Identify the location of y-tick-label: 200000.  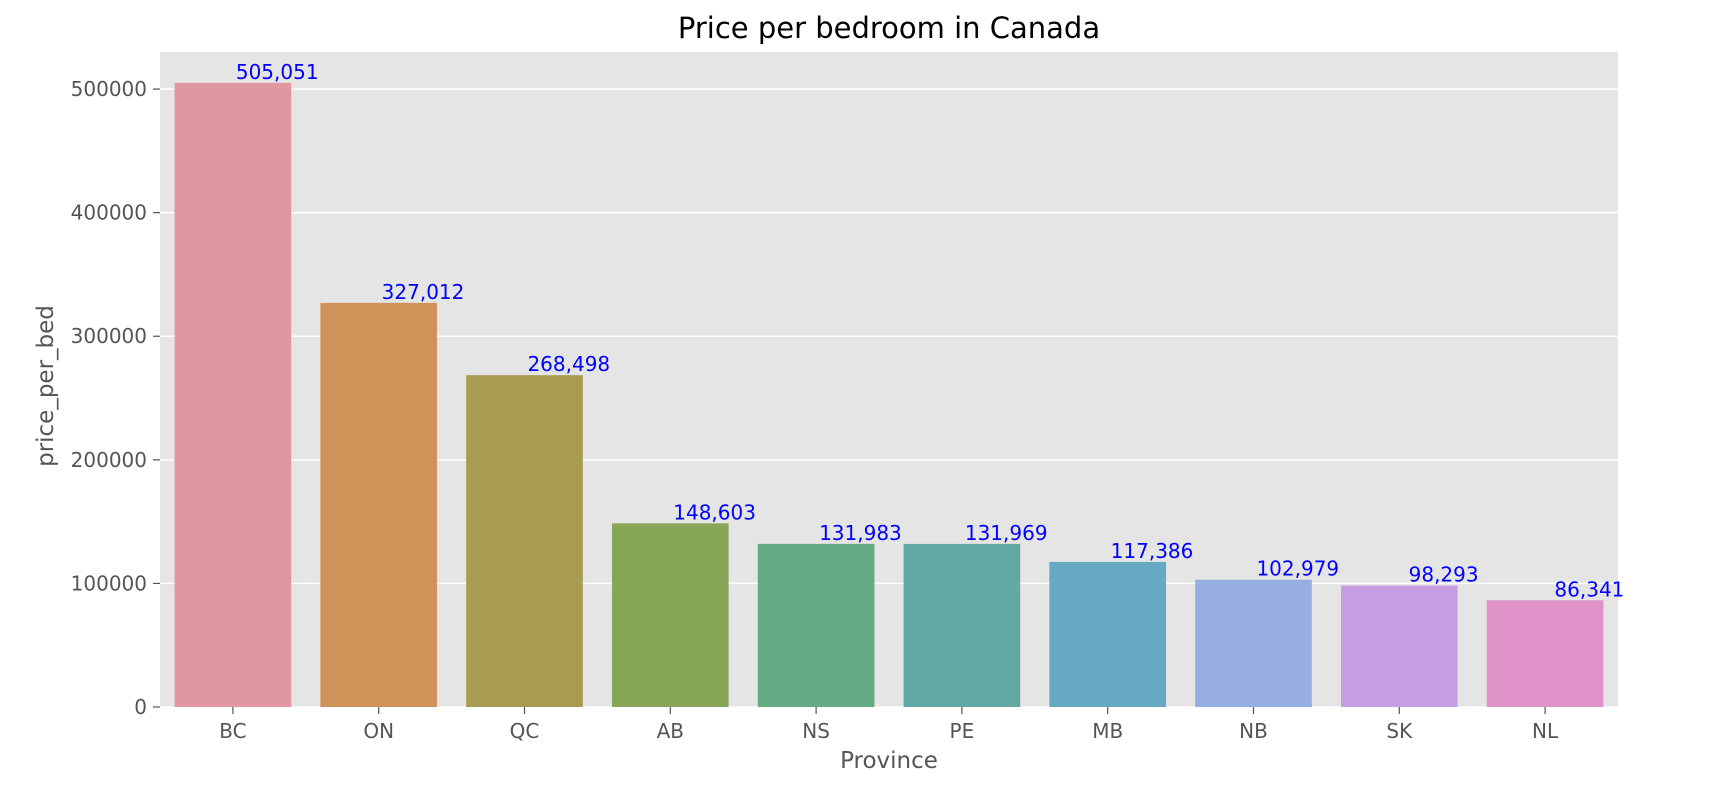
(109, 460).